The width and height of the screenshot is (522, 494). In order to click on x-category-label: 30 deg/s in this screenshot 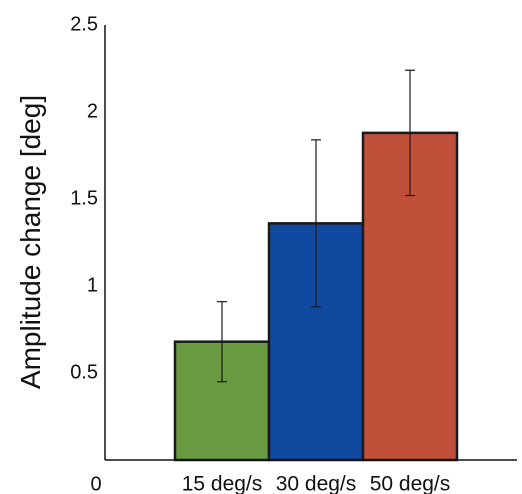, I will do `click(316, 483)`.